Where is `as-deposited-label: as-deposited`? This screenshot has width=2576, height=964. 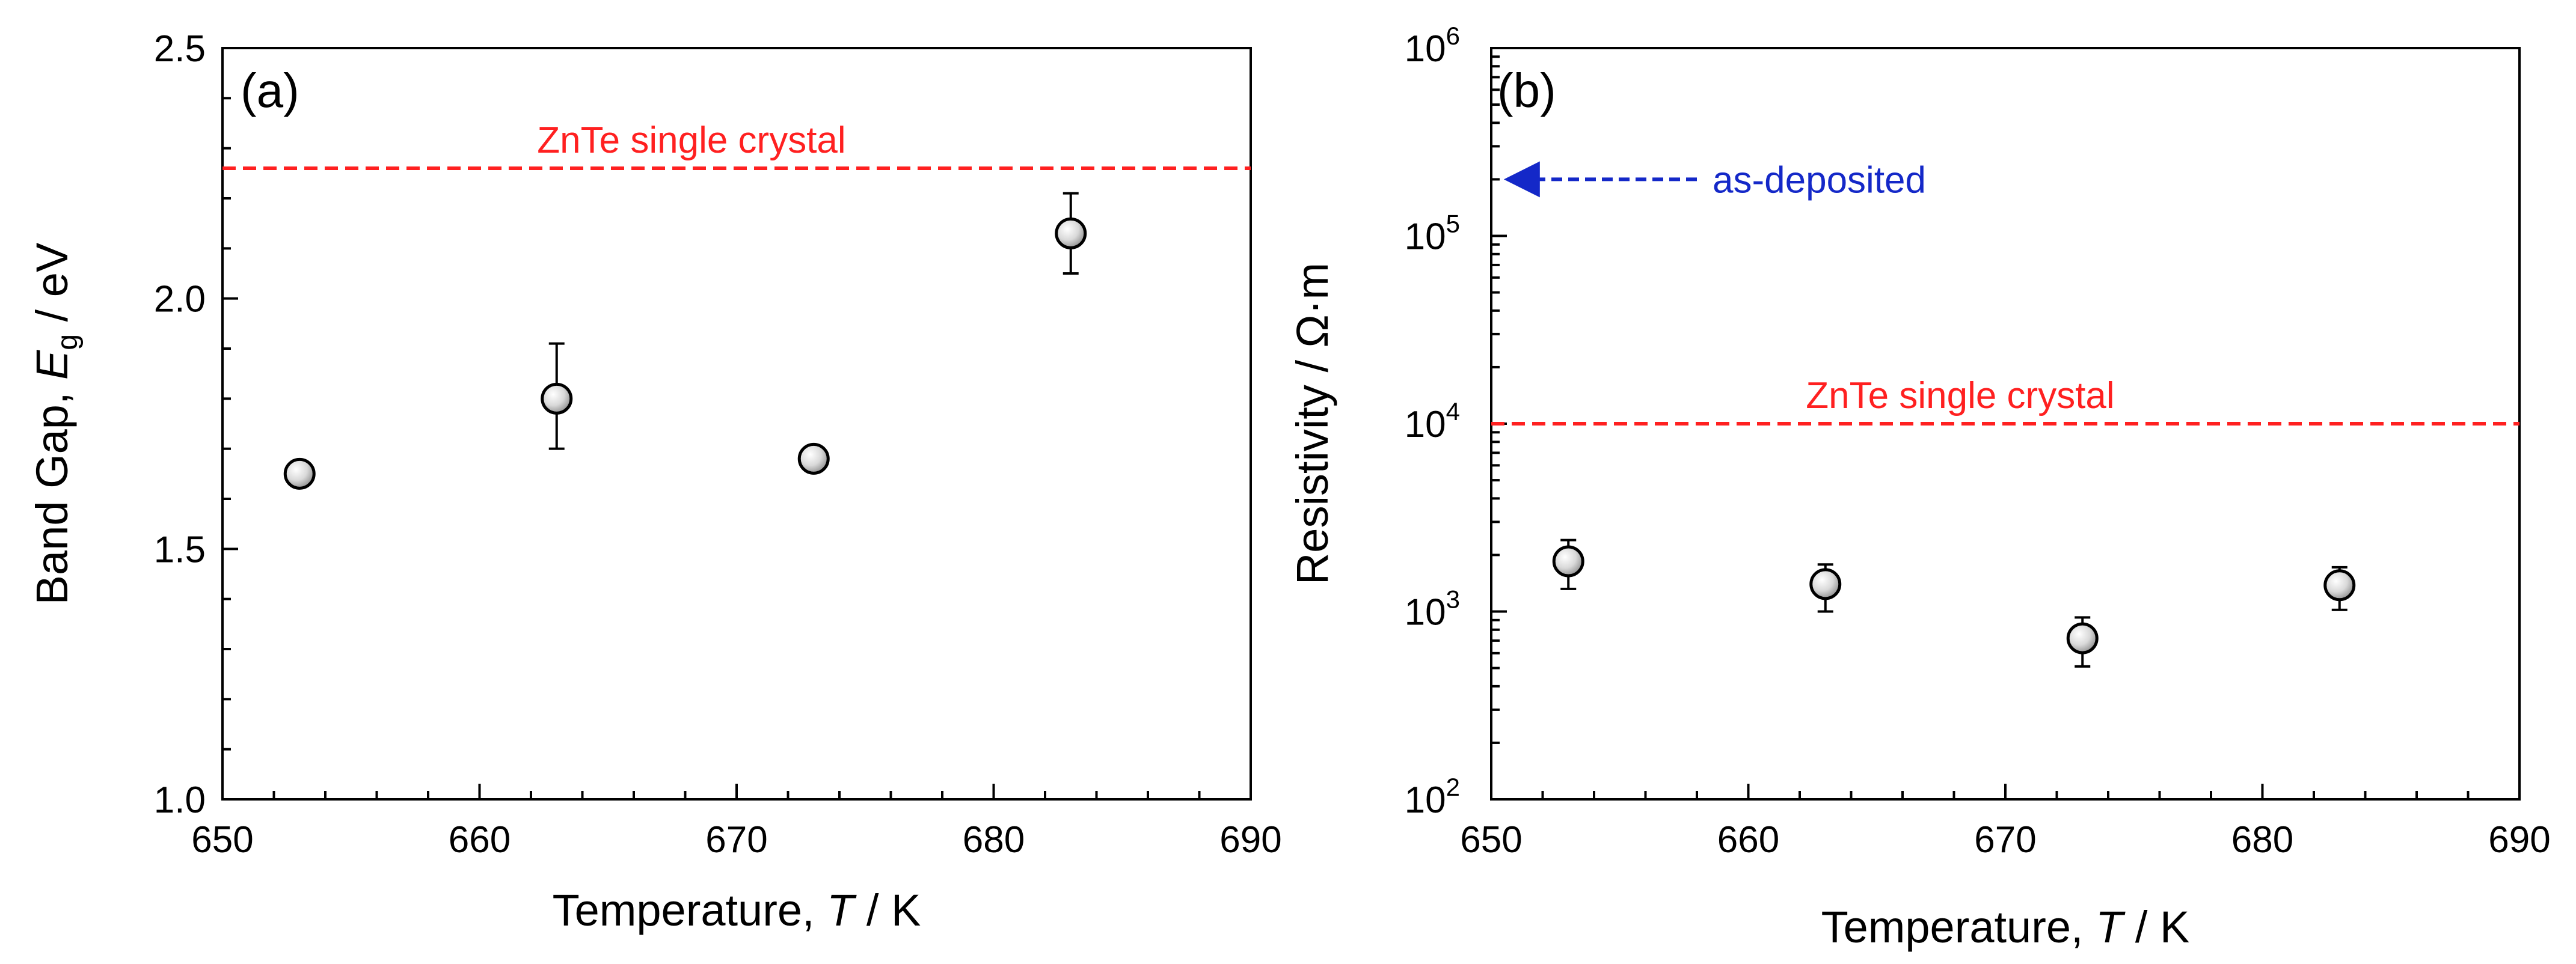 as-deposited-label: as-deposited is located at coordinates (1819, 180).